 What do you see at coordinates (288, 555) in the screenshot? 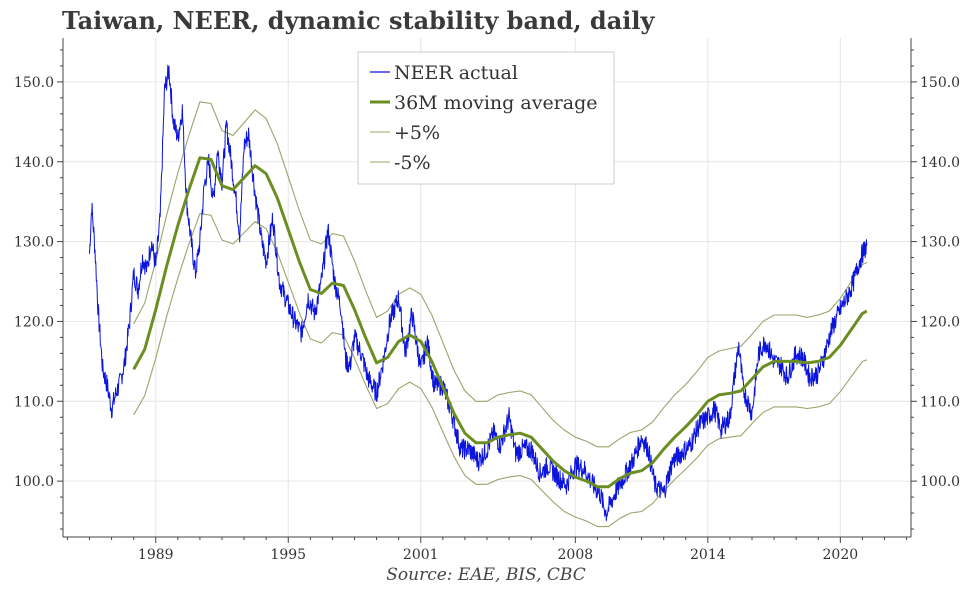
I see `x-tick-label: 1995` at bounding box center [288, 555].